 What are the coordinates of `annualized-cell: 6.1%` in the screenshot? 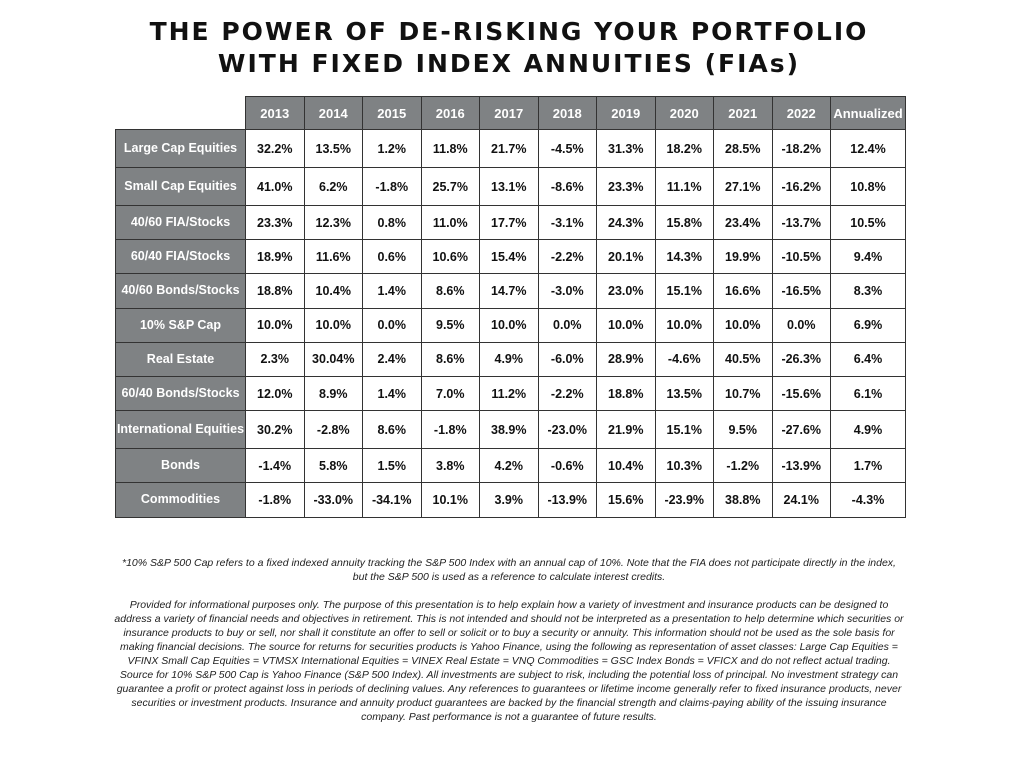 It's located at (868, 393).